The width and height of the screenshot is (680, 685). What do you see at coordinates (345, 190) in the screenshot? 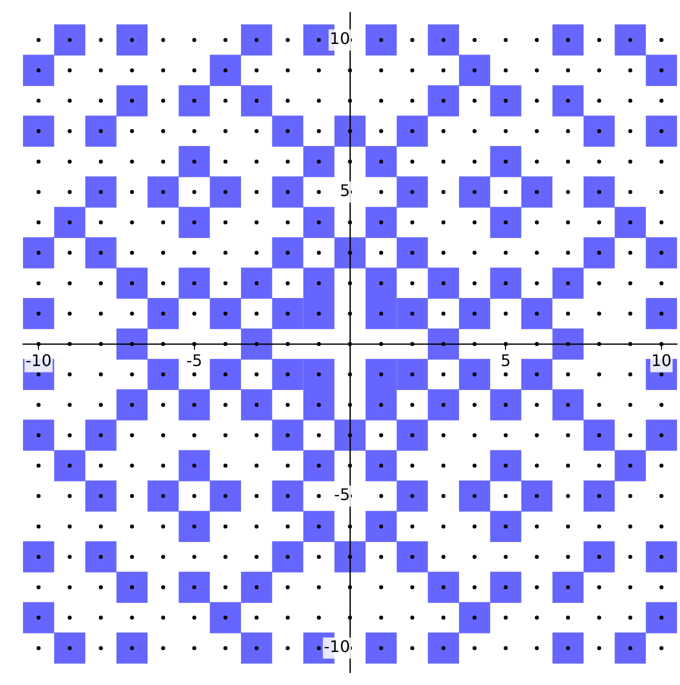
I see `y-tick-label: 5` at bounding box center [345, 190].